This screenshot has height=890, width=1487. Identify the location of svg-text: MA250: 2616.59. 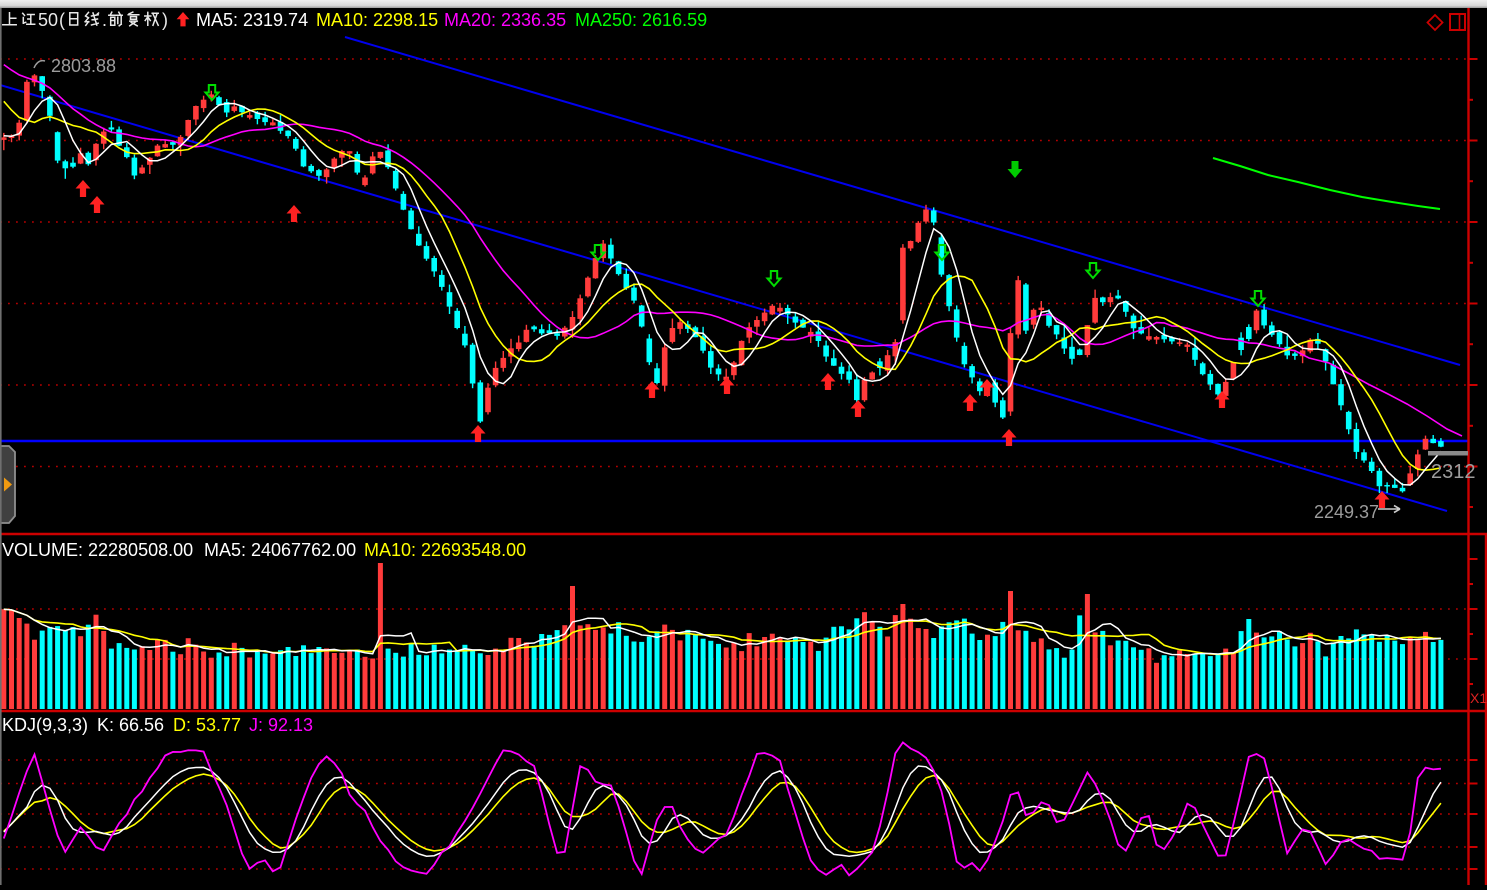
(641, 20).